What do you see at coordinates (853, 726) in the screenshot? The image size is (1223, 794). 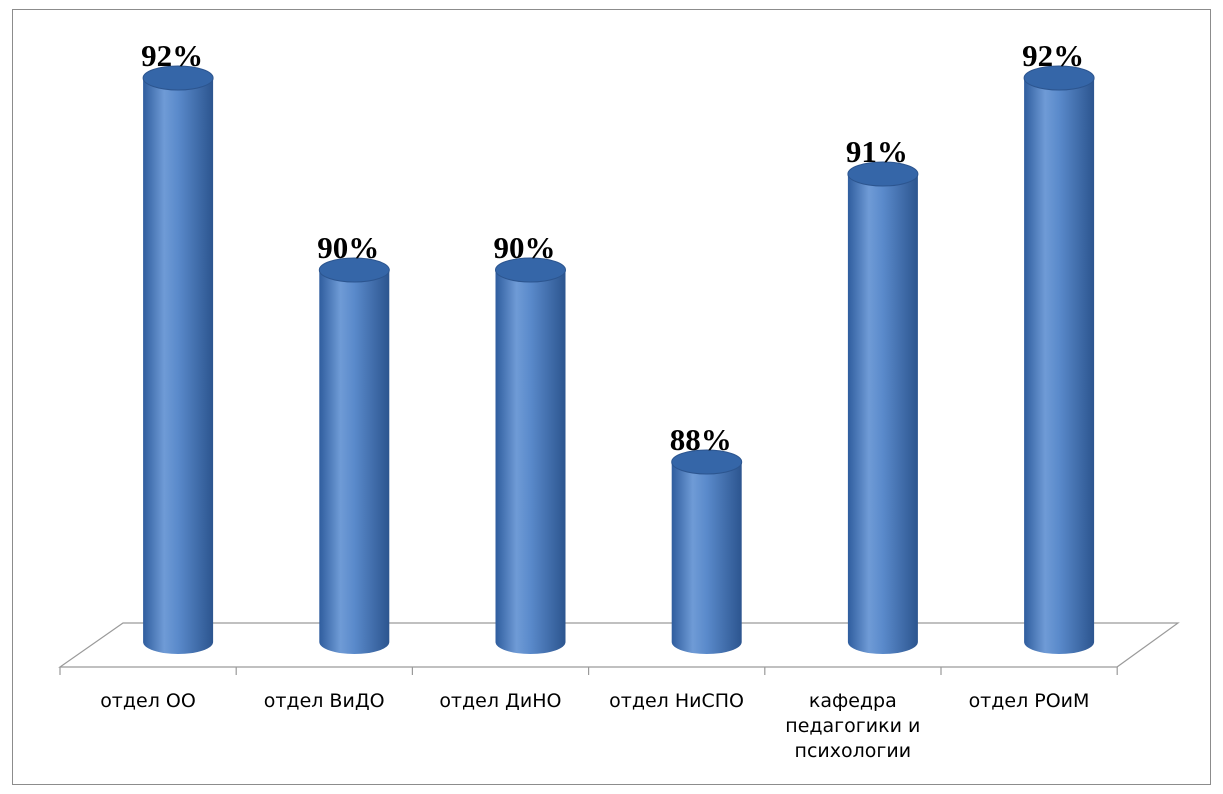 I see `x-axis-label: кафедра педагогики и психологии` at bounding box center [853, 726].